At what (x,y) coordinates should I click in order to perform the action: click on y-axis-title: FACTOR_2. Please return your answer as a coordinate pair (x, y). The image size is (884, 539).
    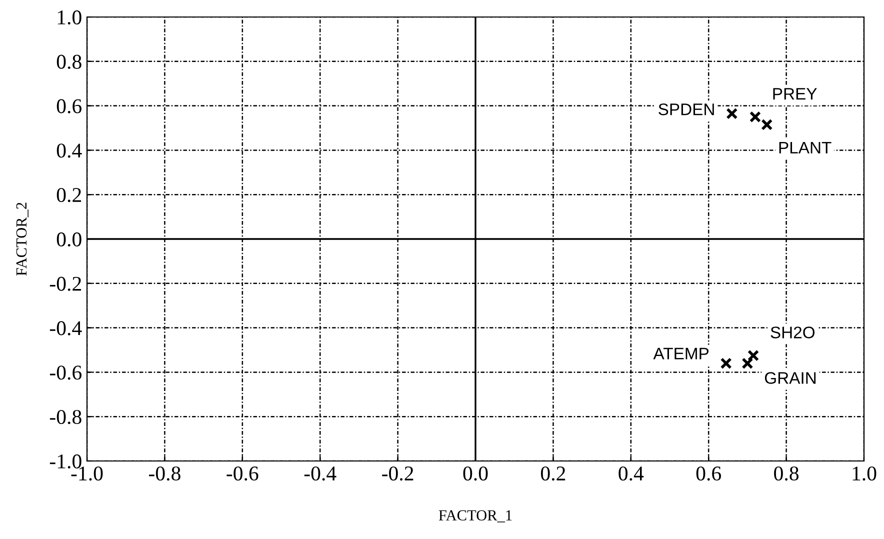
    Looking at the image, I should click on (22, 239).